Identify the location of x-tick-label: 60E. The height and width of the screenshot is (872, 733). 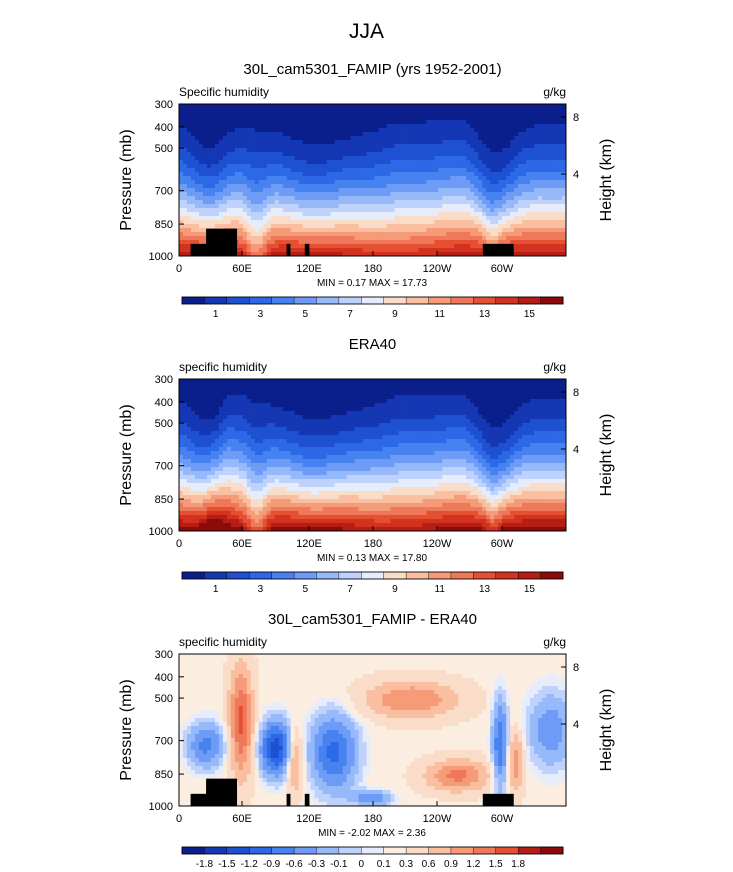
(242, 269).